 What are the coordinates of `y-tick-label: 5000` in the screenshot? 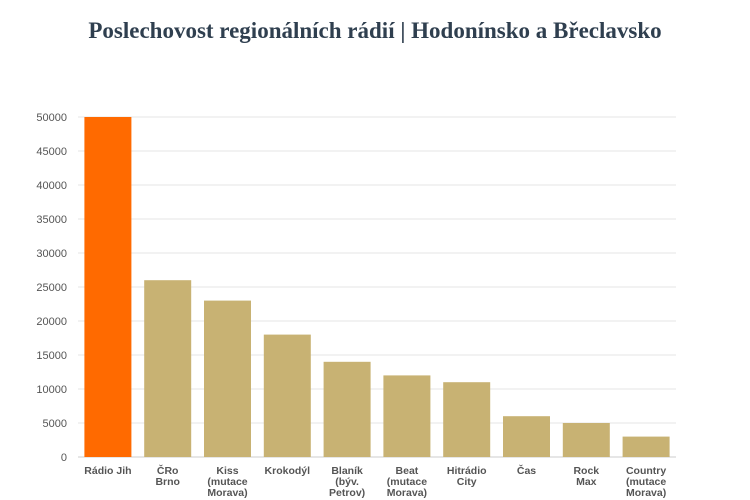 It's located at (55, 424).